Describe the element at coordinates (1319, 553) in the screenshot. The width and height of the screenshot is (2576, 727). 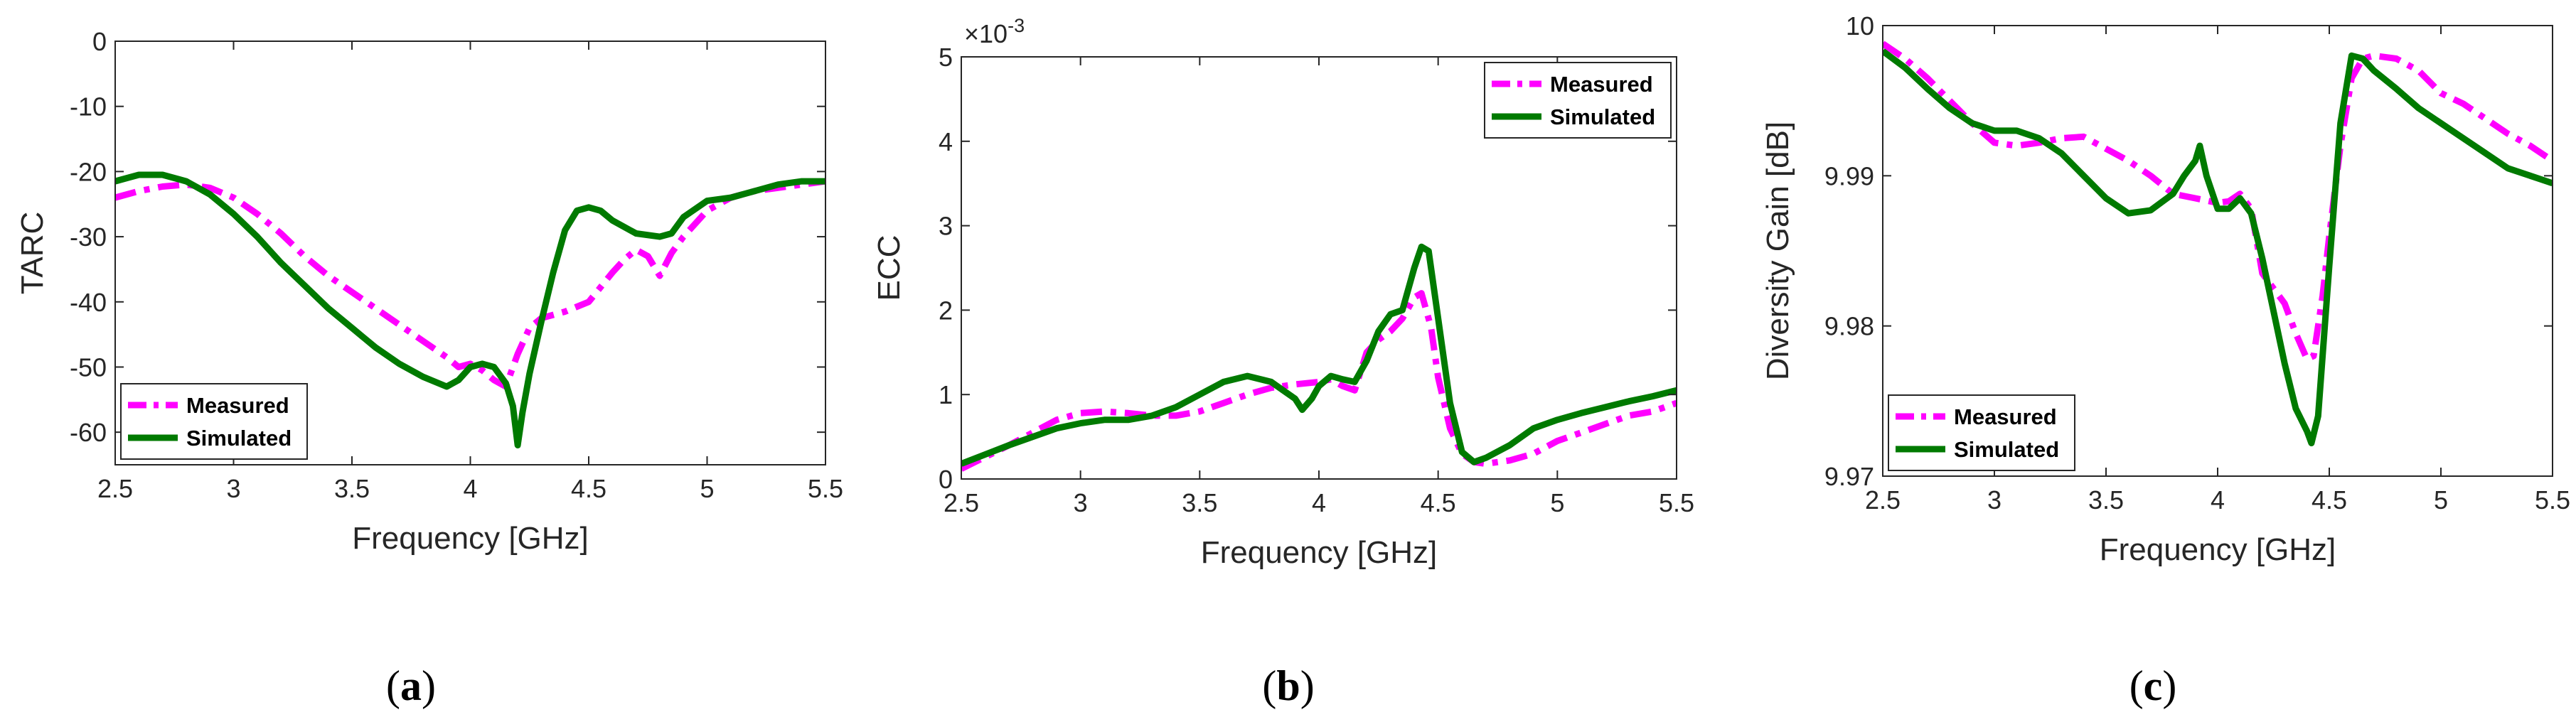
I see `ecc-x-axis-label: Frequency [GHz]` at that location.